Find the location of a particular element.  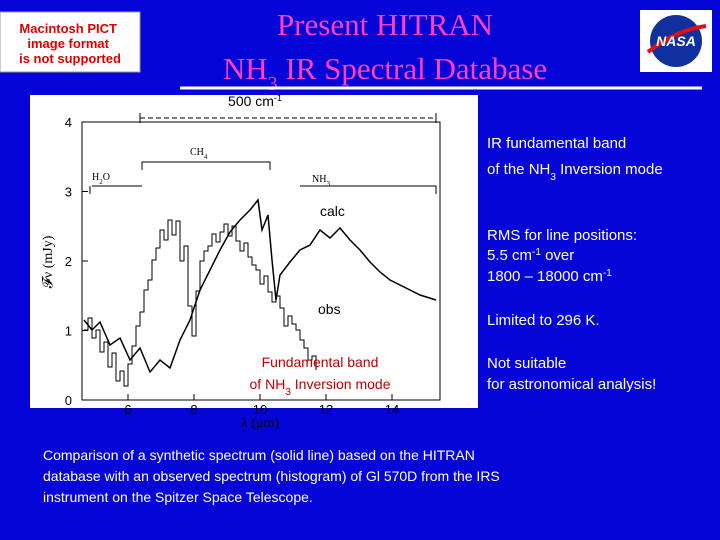

band-label: CH4 is located at coordinates (199, 154).